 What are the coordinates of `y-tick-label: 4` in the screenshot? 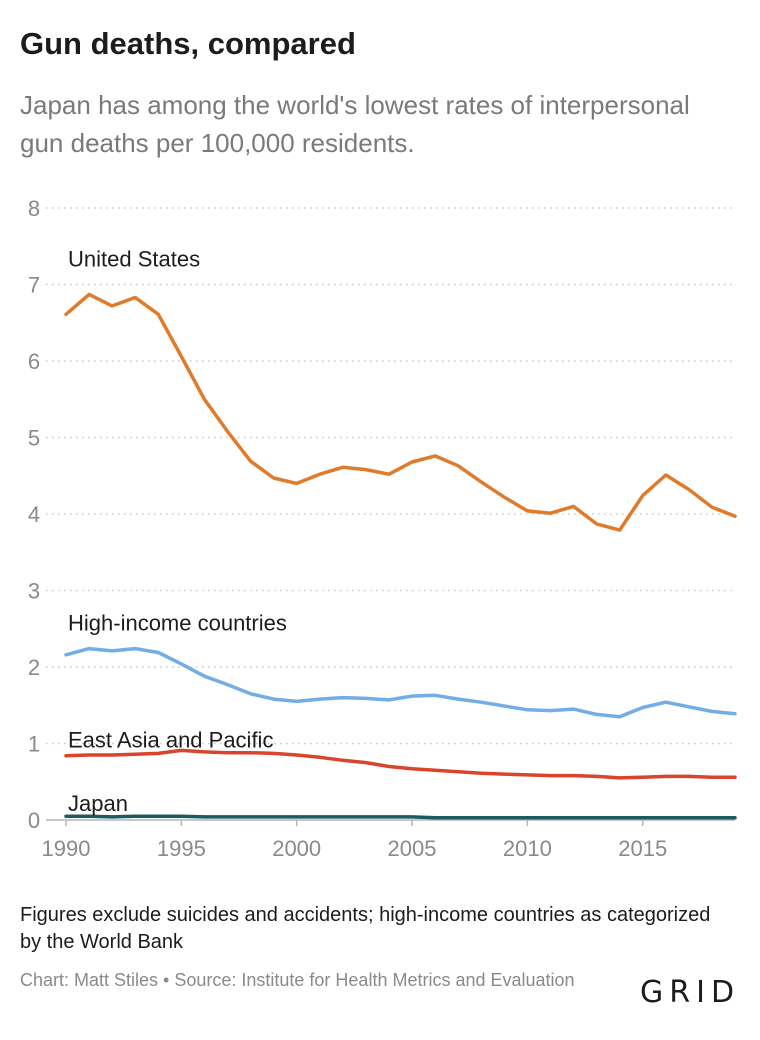 It's located at (34, 514).